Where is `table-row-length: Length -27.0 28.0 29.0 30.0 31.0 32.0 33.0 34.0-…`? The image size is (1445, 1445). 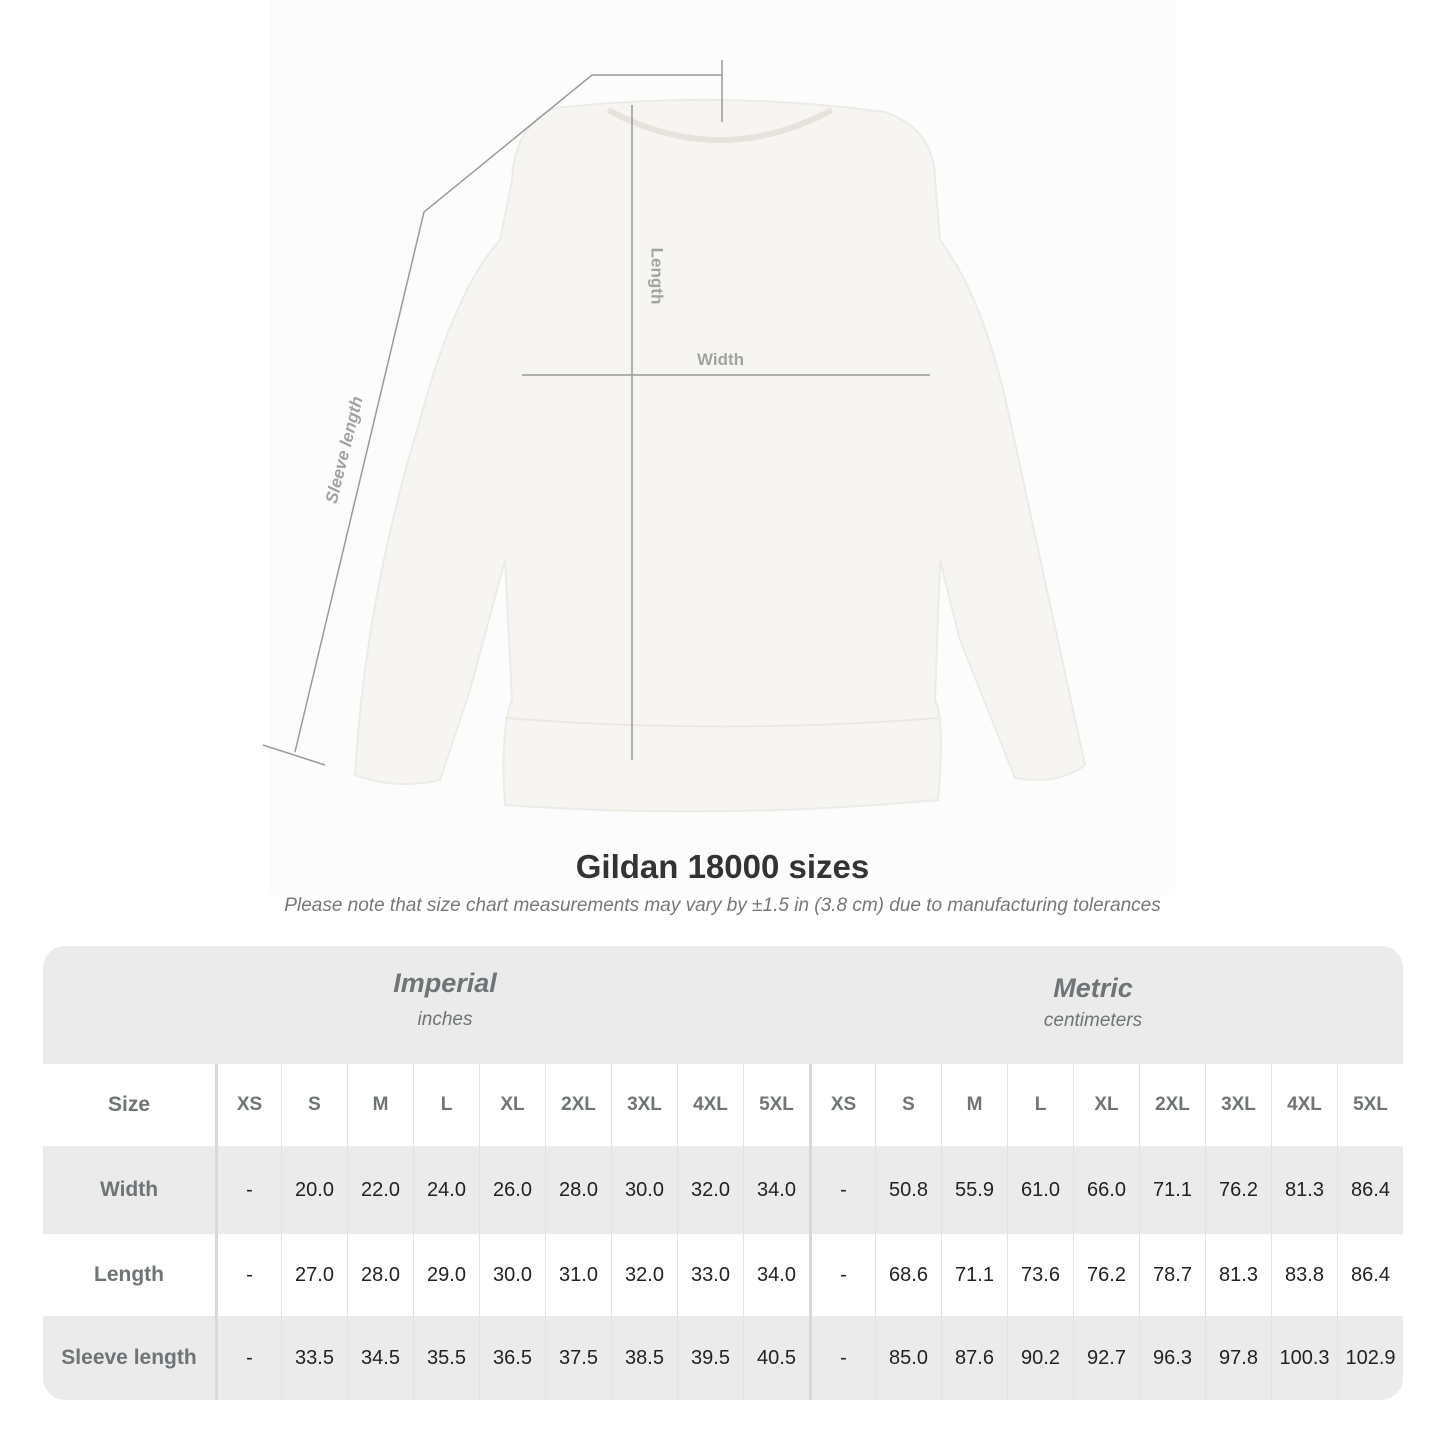 table-row-length: Length -27.0 28.0 29.0 30.0 31.0 32.0 33.0 34.0-… is located at coordinates (723, 1275).